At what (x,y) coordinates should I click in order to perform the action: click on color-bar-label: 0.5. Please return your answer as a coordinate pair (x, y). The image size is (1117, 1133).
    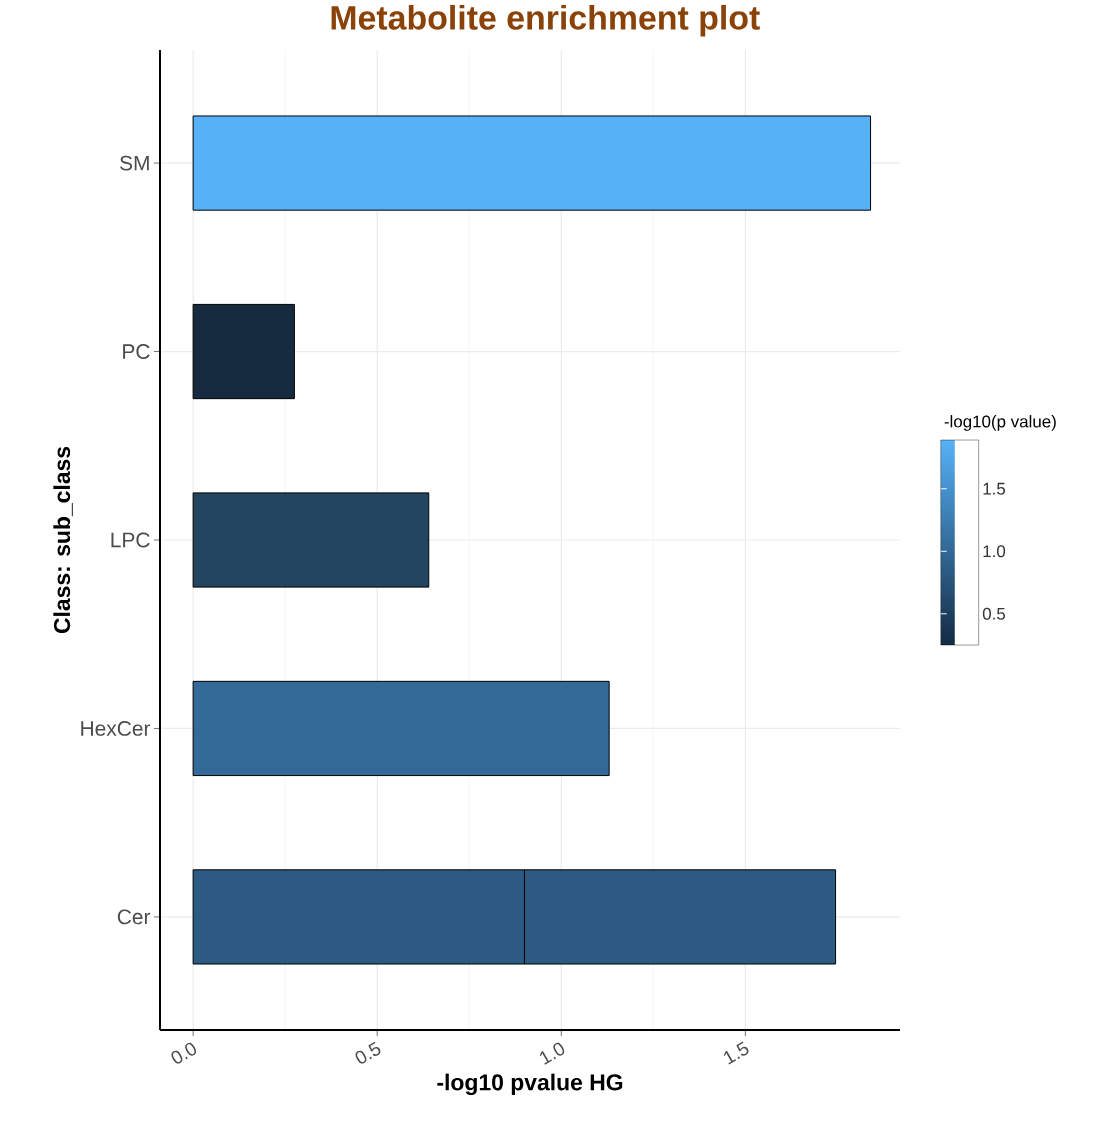
    Looking at the image, I should click on (994, 613).